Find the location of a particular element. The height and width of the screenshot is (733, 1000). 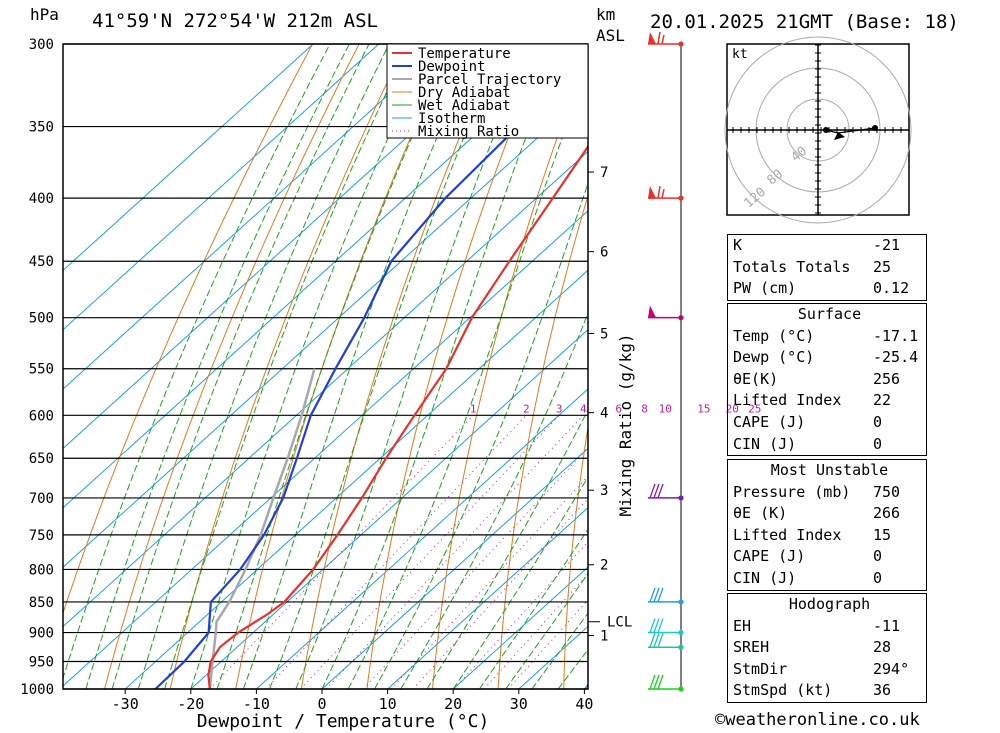

index-row-totals: Totals Totals 25 is located at coordinates (827, 268).